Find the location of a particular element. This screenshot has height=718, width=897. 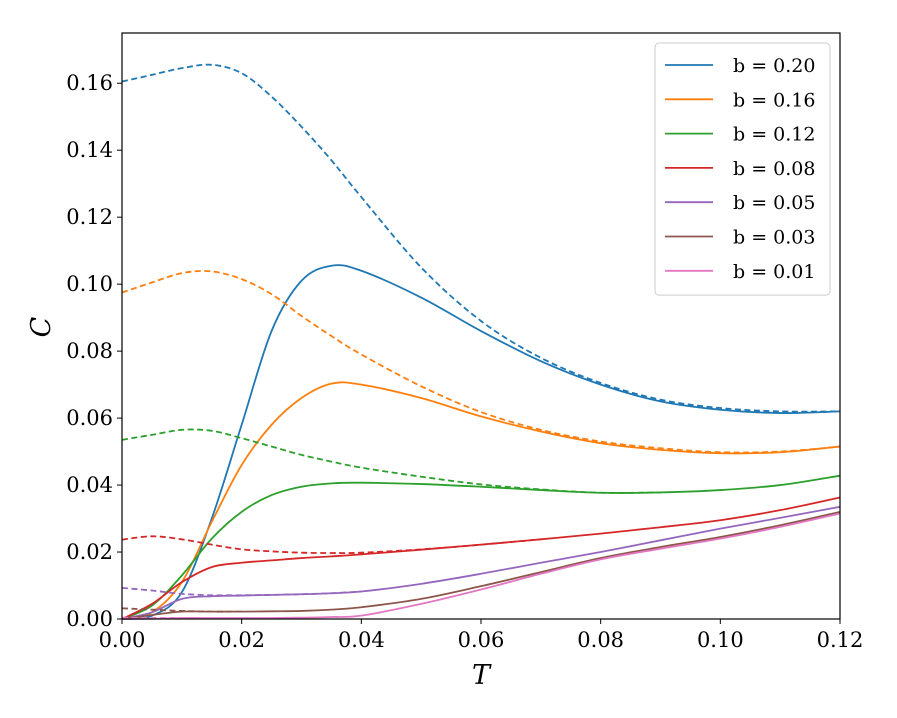

x-tick-label: 0.12 is located at coordinates (840, 640).